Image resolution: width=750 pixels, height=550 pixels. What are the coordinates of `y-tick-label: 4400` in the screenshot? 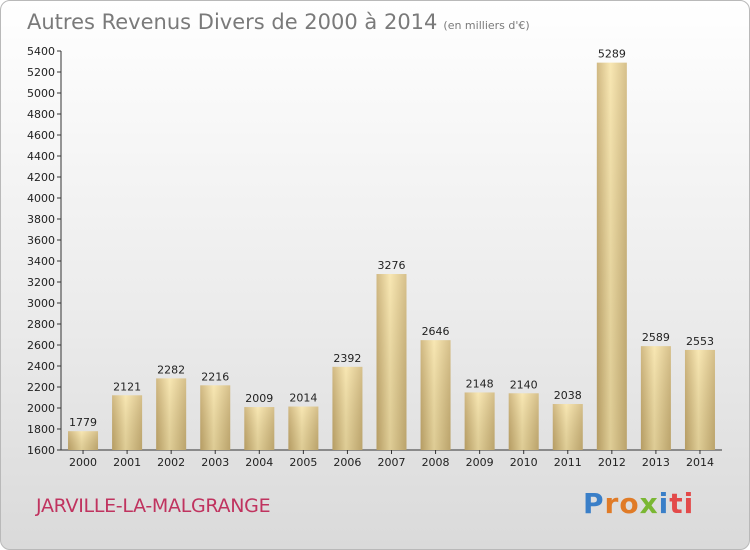 It's located at (41, 156).